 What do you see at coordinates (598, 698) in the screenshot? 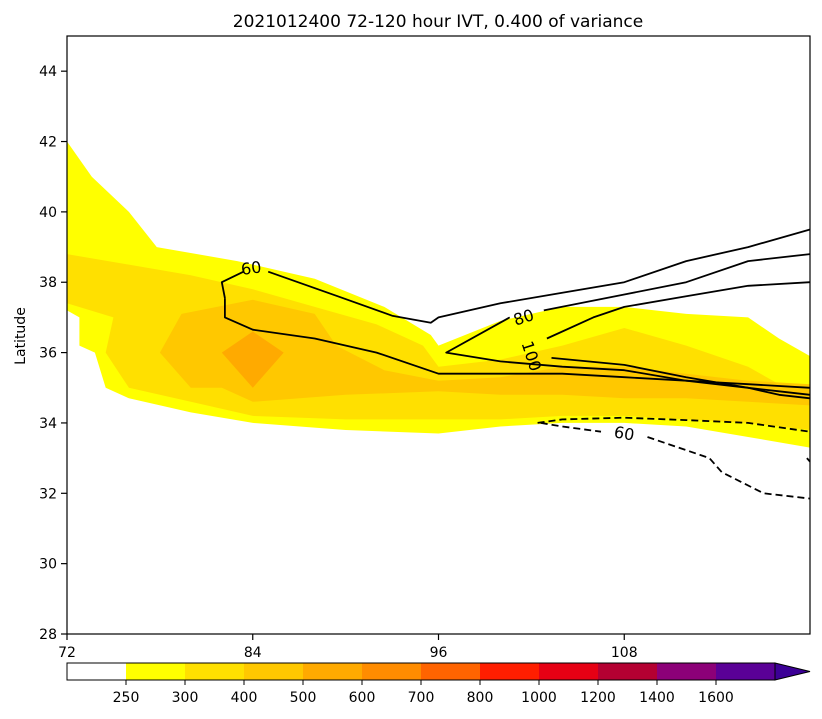
I see `colorbar-tick-label: 1200` at bounding box center [598, 698].